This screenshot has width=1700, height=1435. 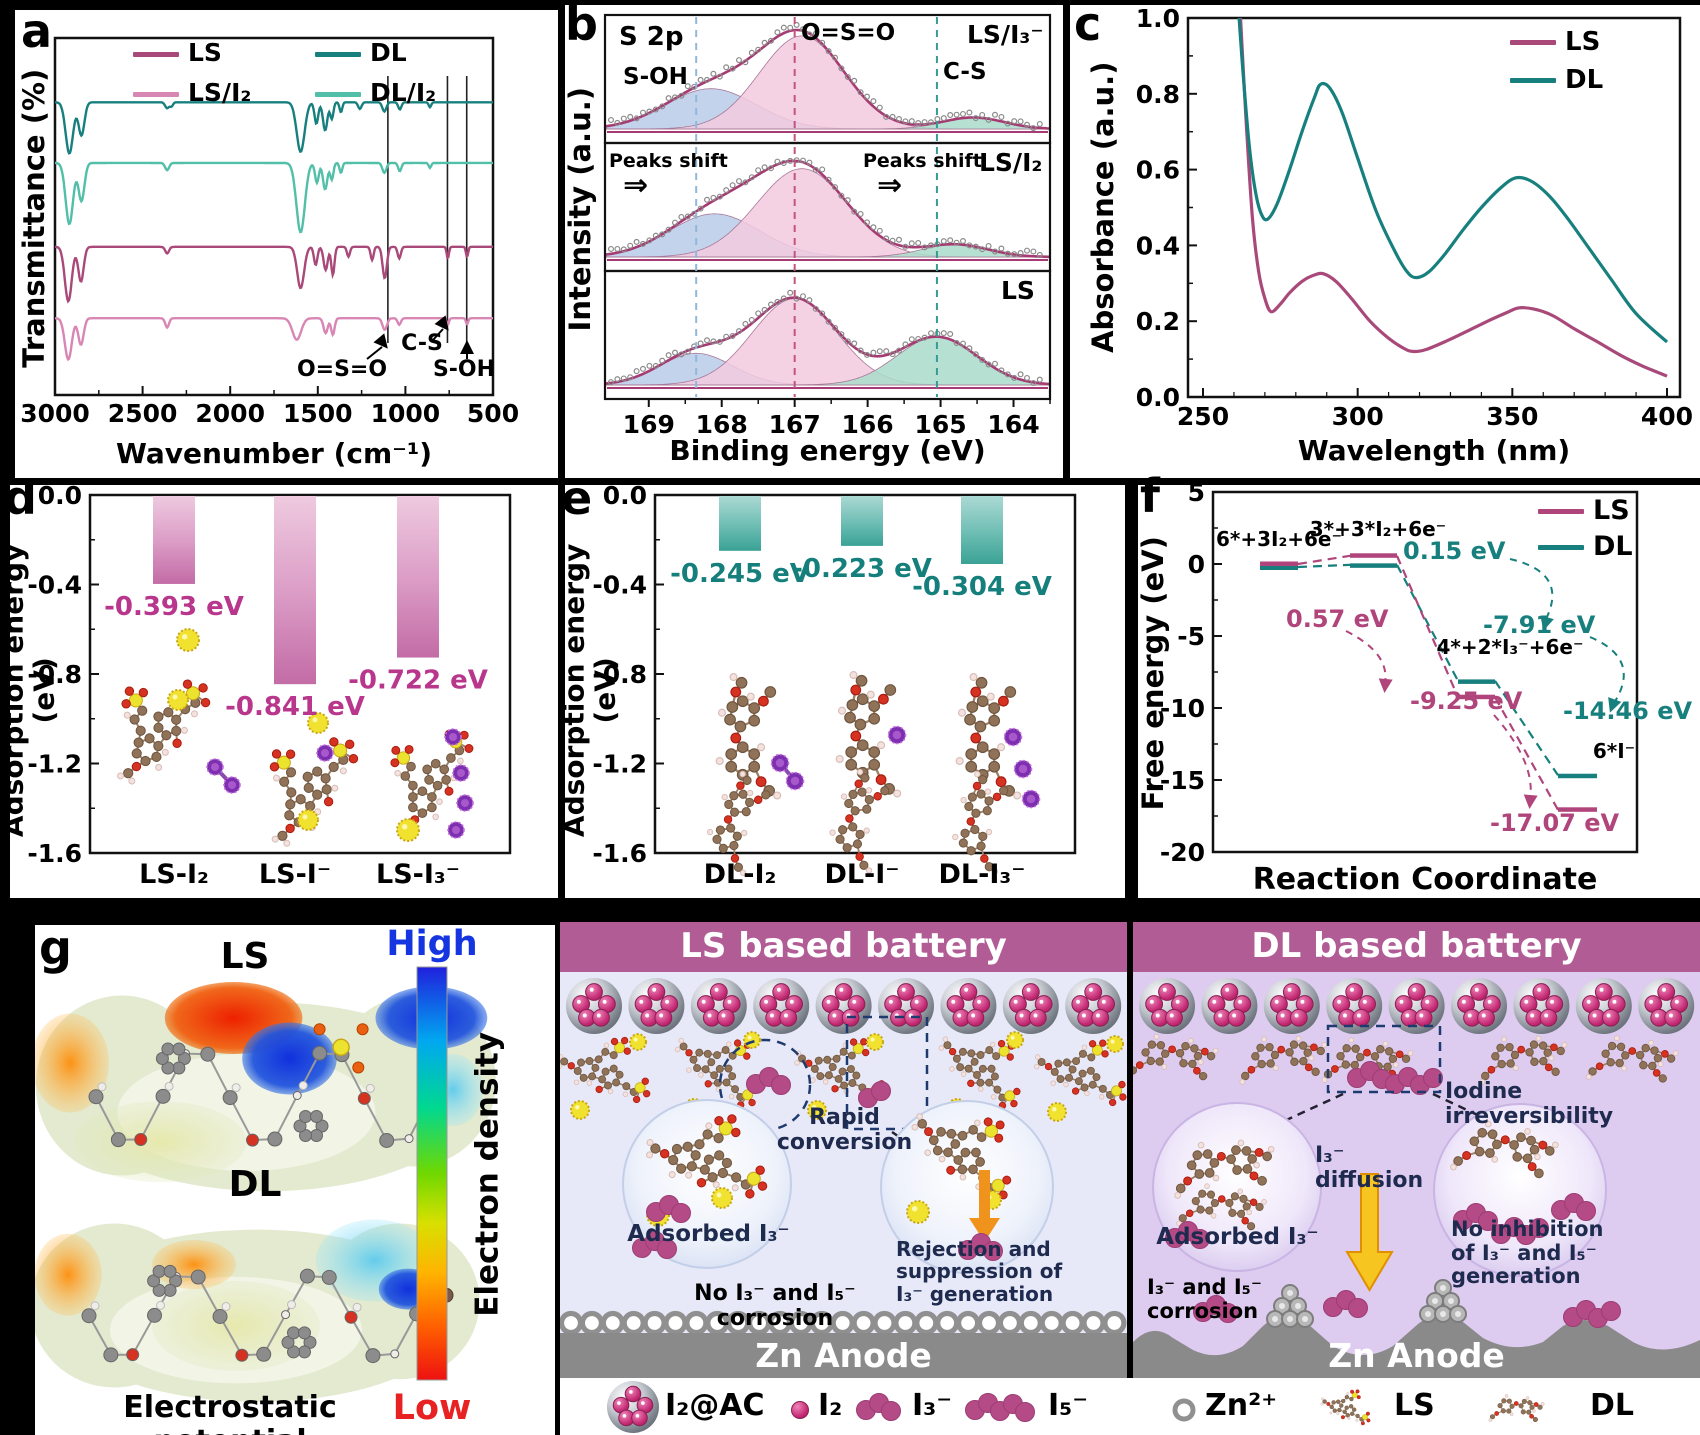 I want to click on dl-battery-title: DL based battery, so click(x=1416, y=946).